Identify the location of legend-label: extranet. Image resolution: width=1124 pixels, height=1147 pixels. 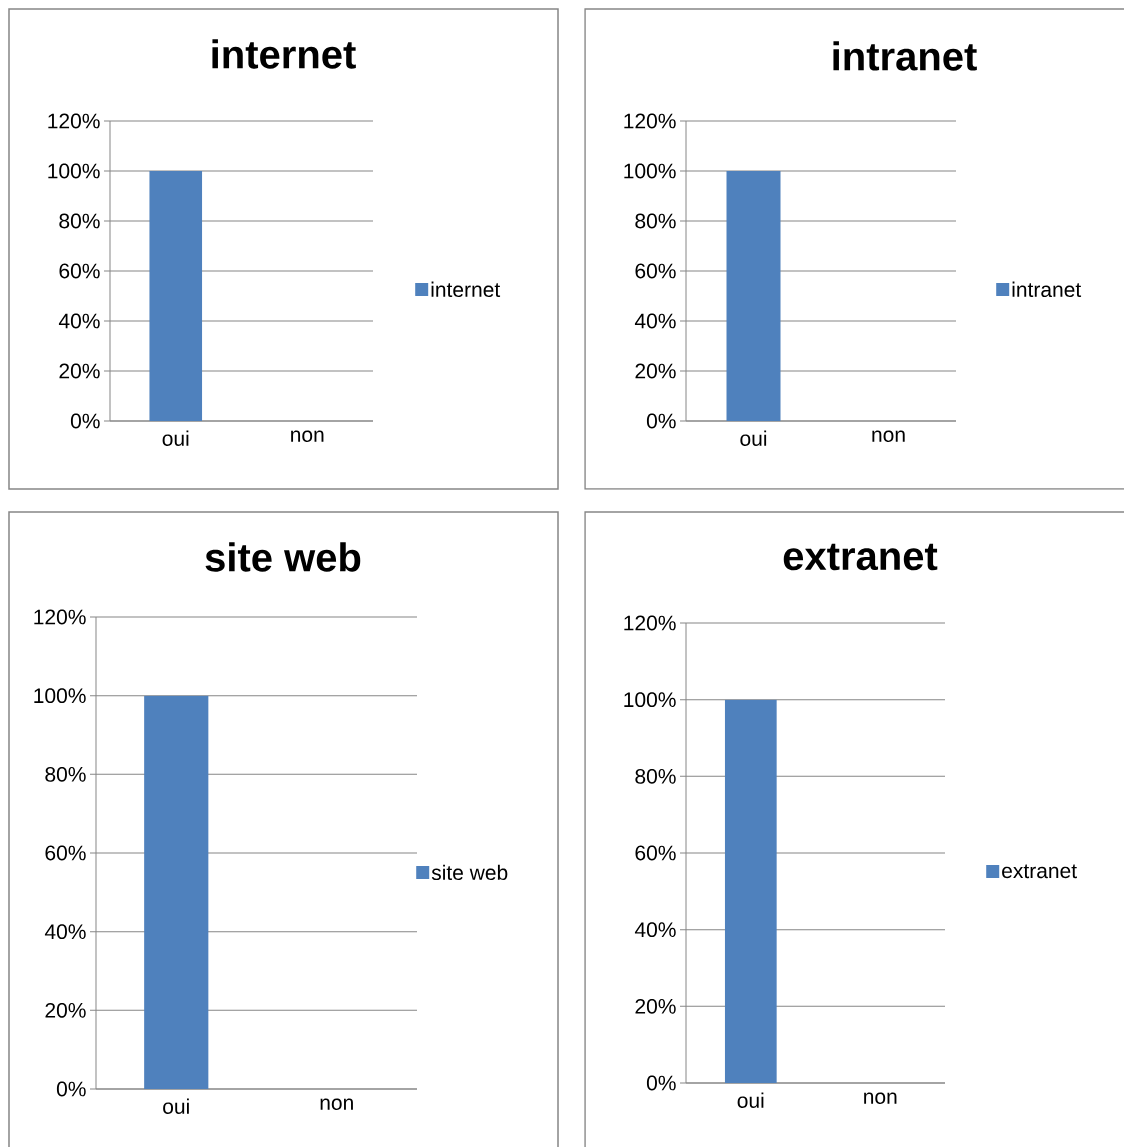
(1039, 871).